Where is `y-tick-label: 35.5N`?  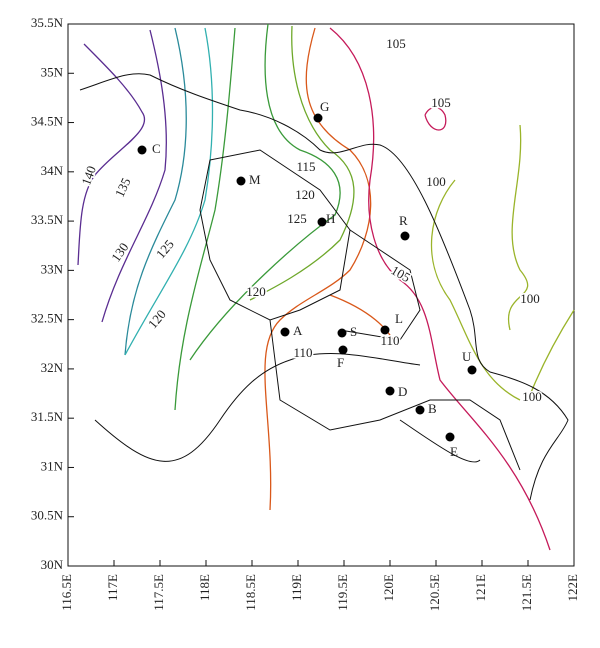 y-tick-label: 35.5N is located at coordinates (47, 22).